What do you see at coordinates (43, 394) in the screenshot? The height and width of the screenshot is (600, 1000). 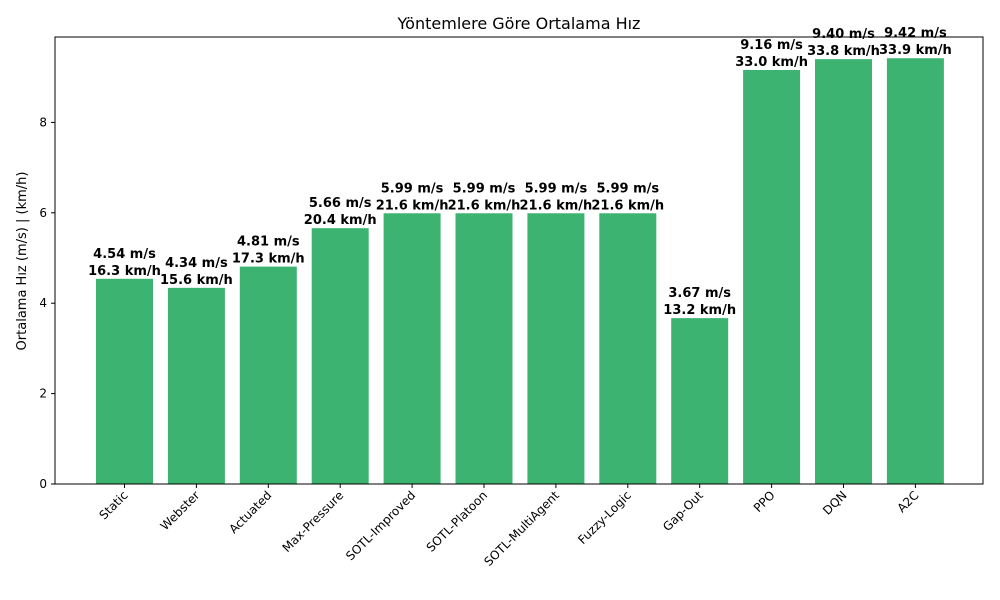 I see `y-tick-label: 2` at bounding box center [43, 394].